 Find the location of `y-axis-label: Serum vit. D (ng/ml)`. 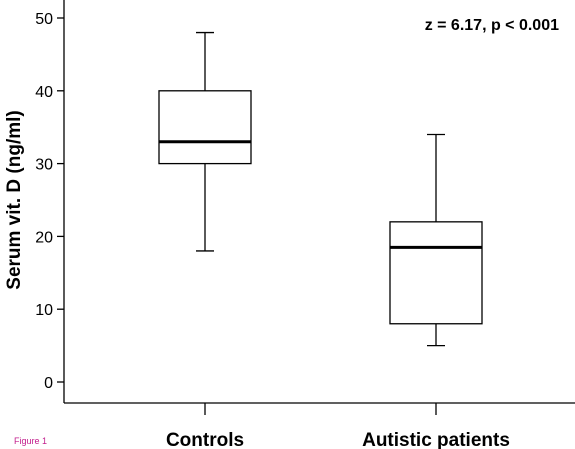

y-axis-label: Serum vit. D (ng/ml) is located at coordinates (14, 199).